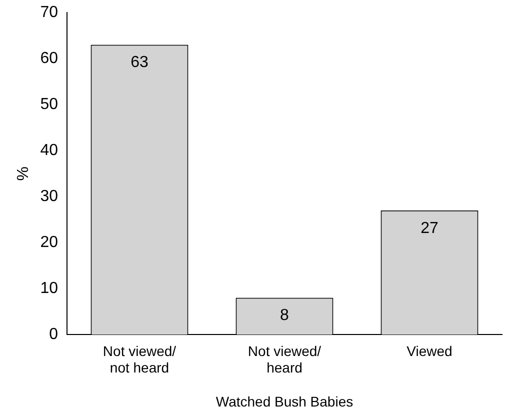 The image size is (532, 419). Describe the element at coordinates (285, 315) in the screenshot. I see `data-label: 8` at that location.